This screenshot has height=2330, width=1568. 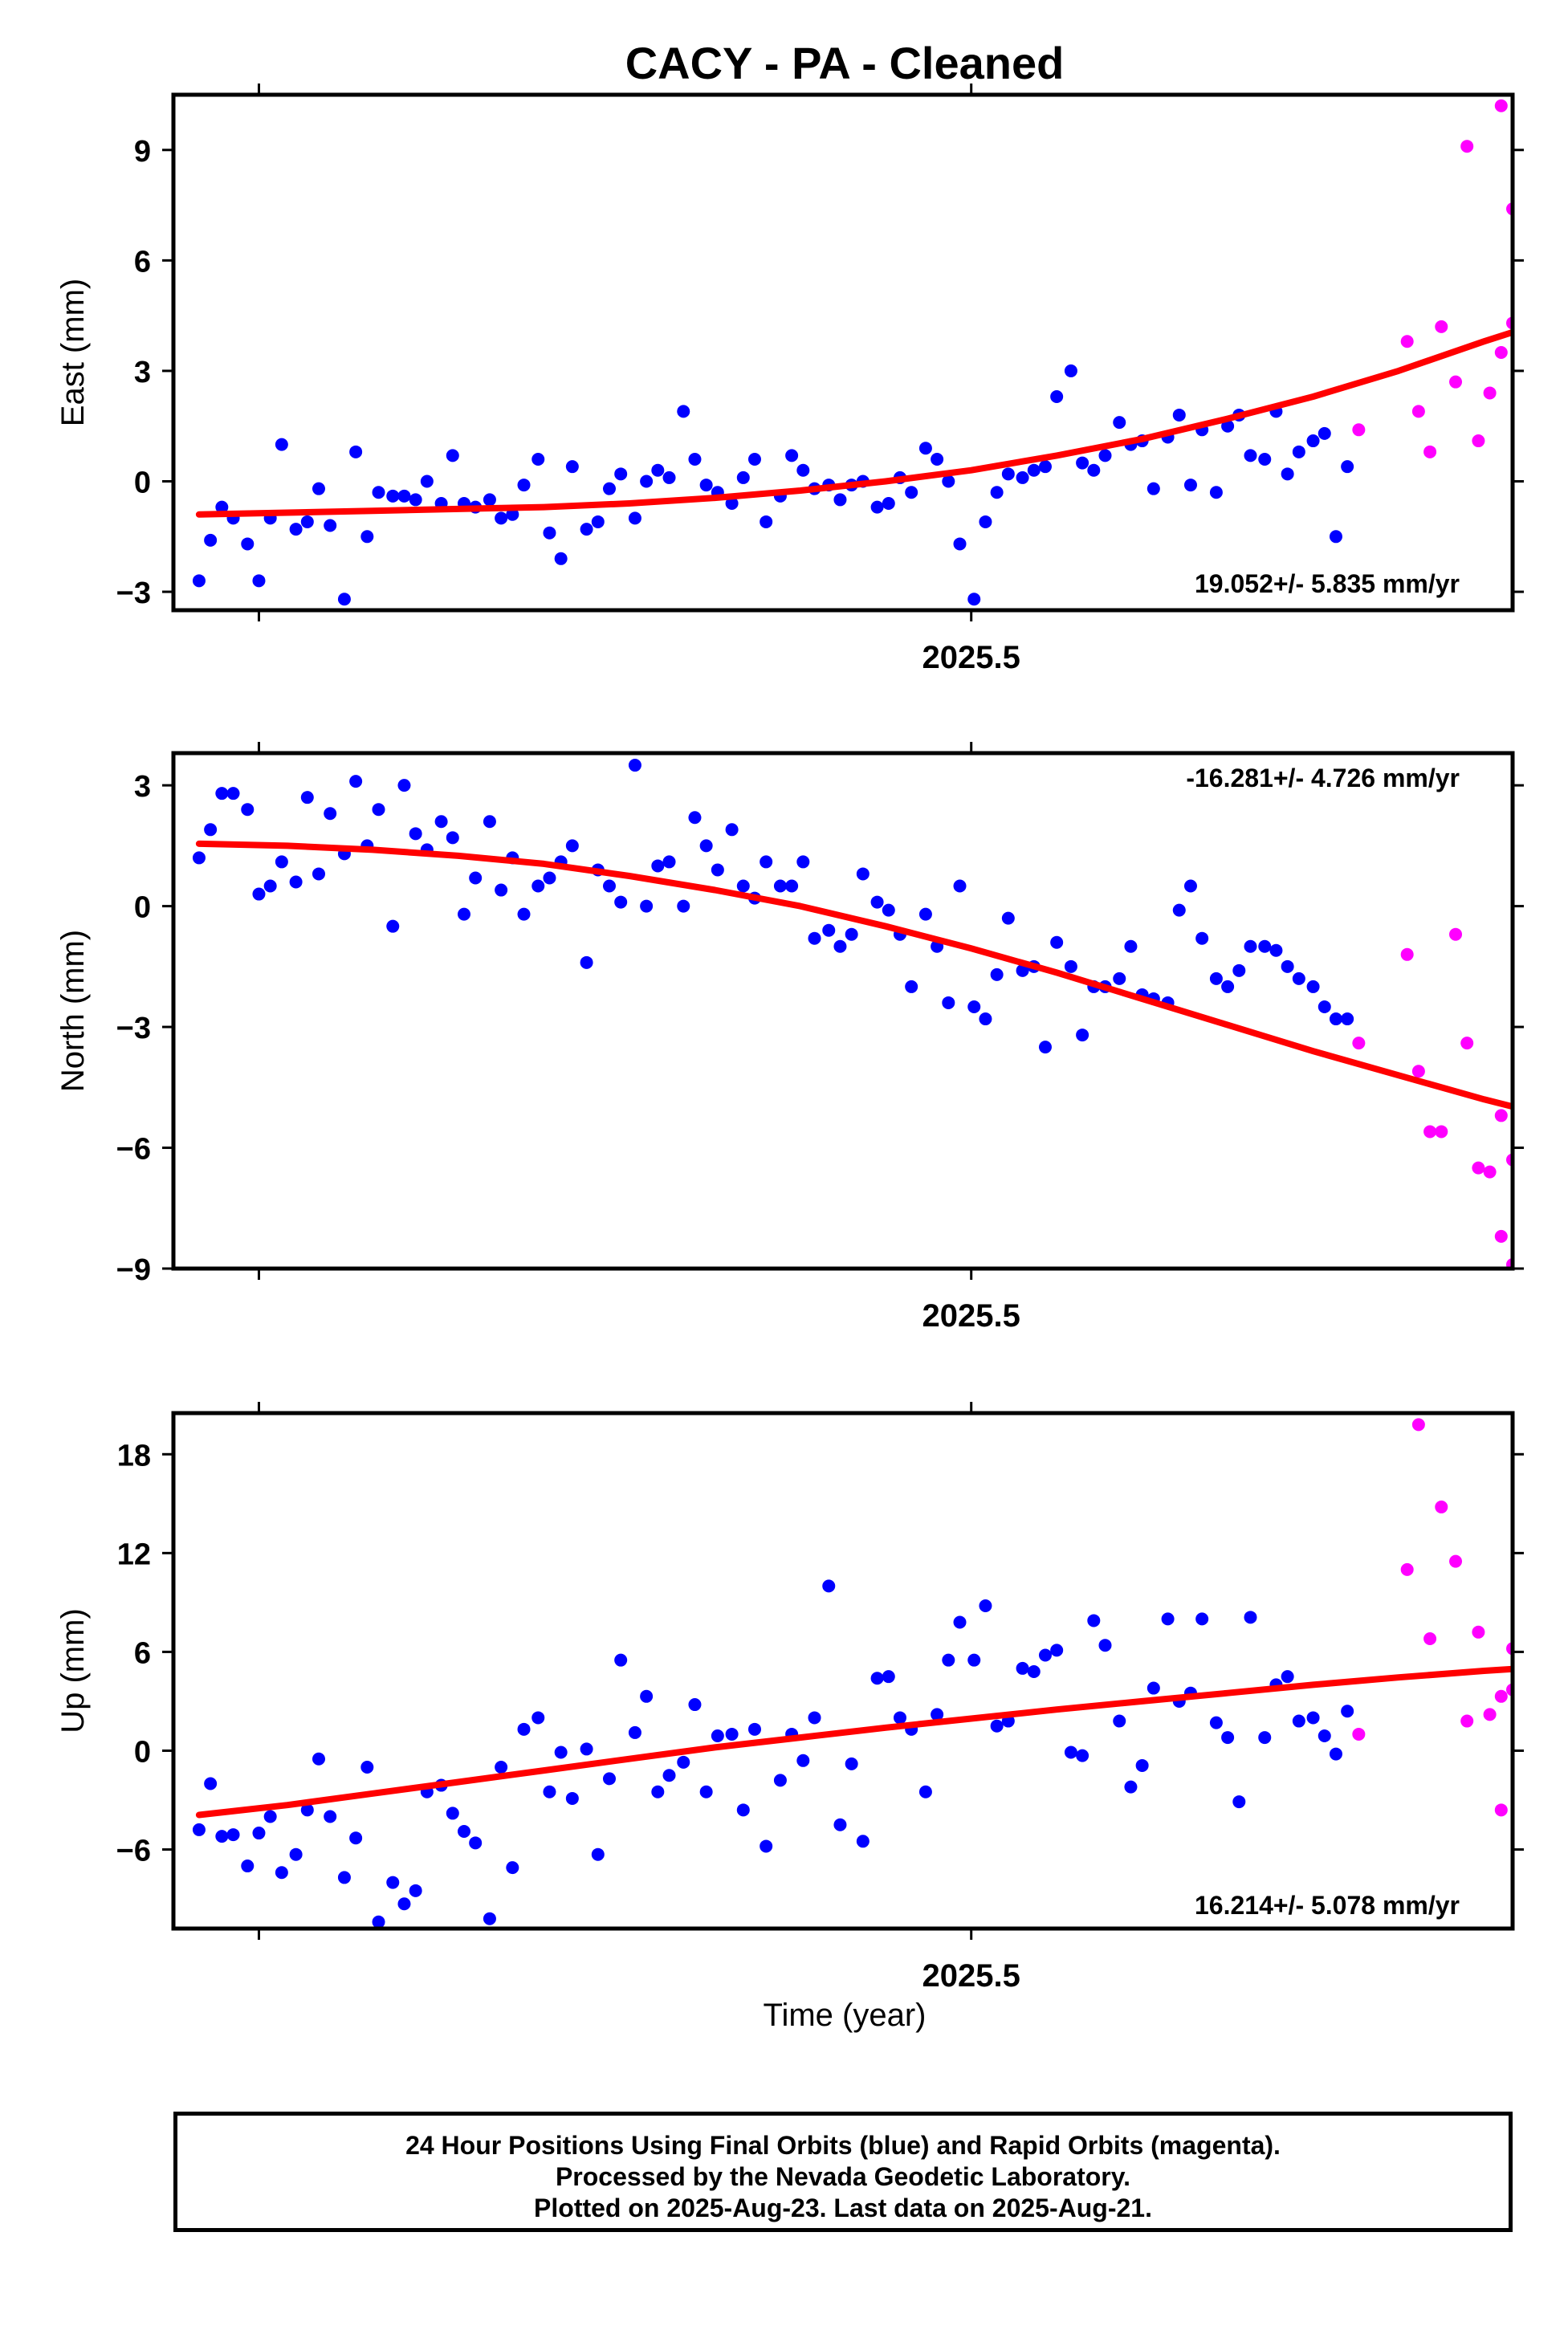 I want to click on up-rapid-point, so click(x=1478, y=1632).